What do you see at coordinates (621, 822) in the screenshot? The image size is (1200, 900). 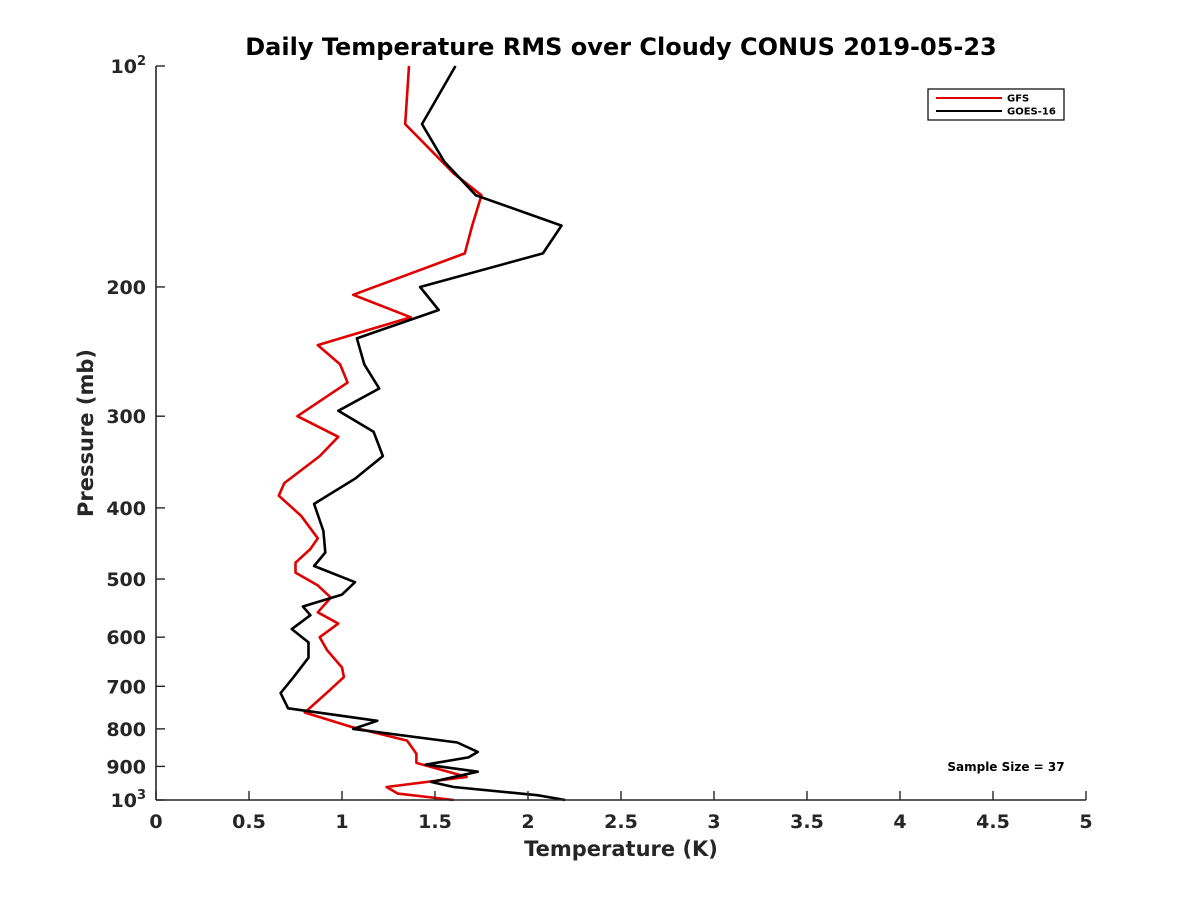 I see `x-tick-label: 2.5` at bounding box center [621, 822].